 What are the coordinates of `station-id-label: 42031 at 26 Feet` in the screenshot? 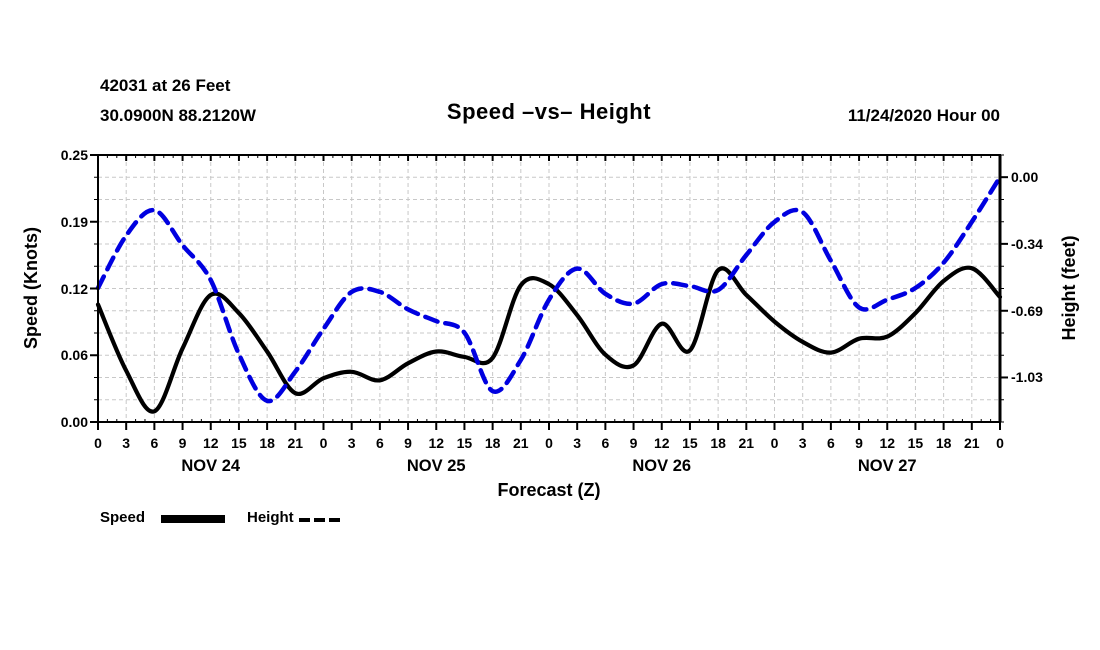 It's located at (165, 85).